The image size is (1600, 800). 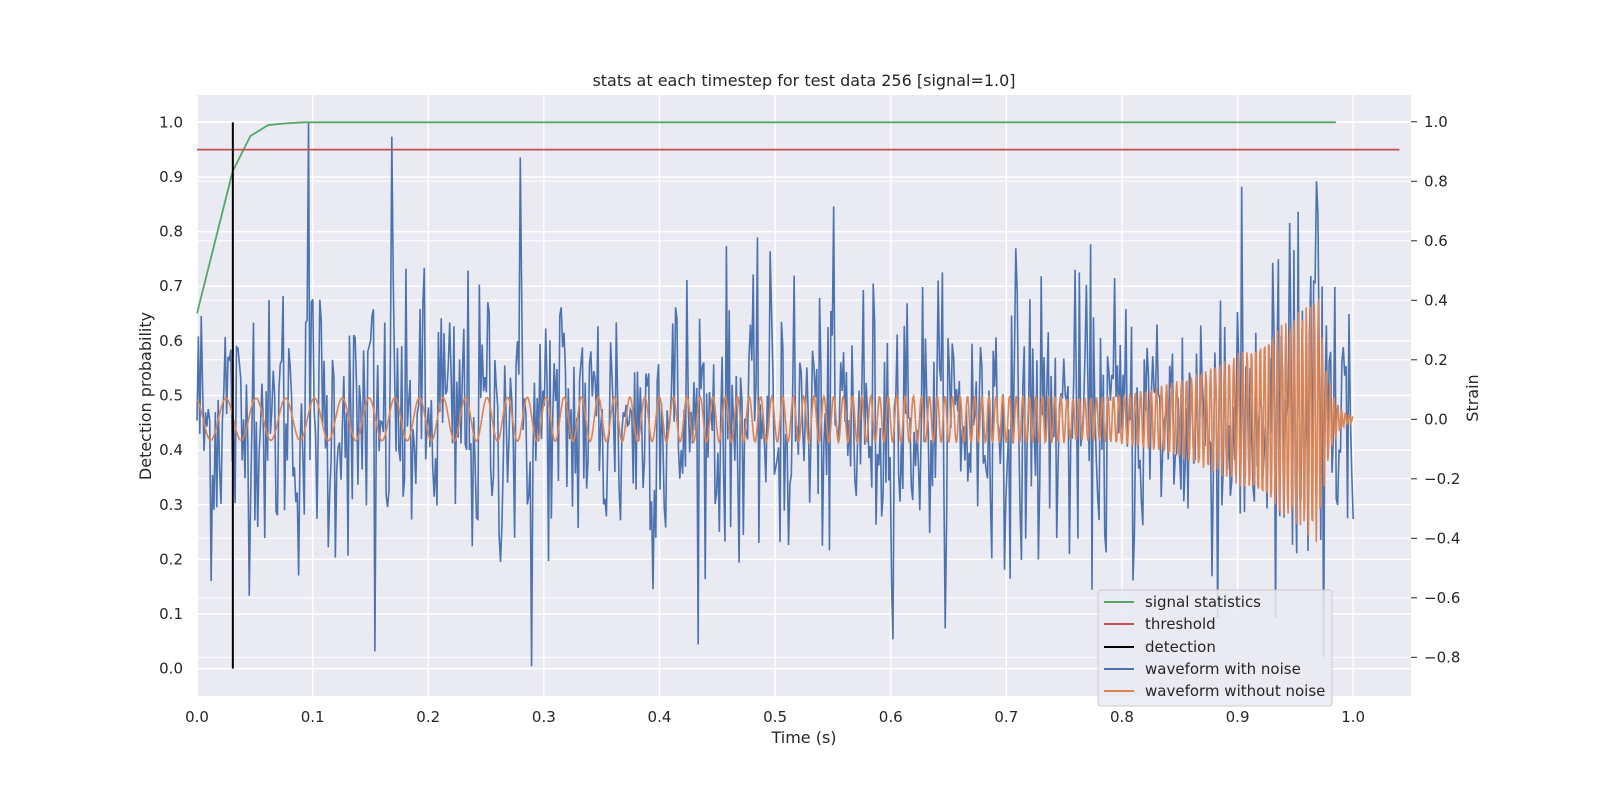 What do you see at coordinates (1203, 602) in the screenshot?
I see `legend-label-signal-statistics: signal statistics` at bounding box center [1203, 602].